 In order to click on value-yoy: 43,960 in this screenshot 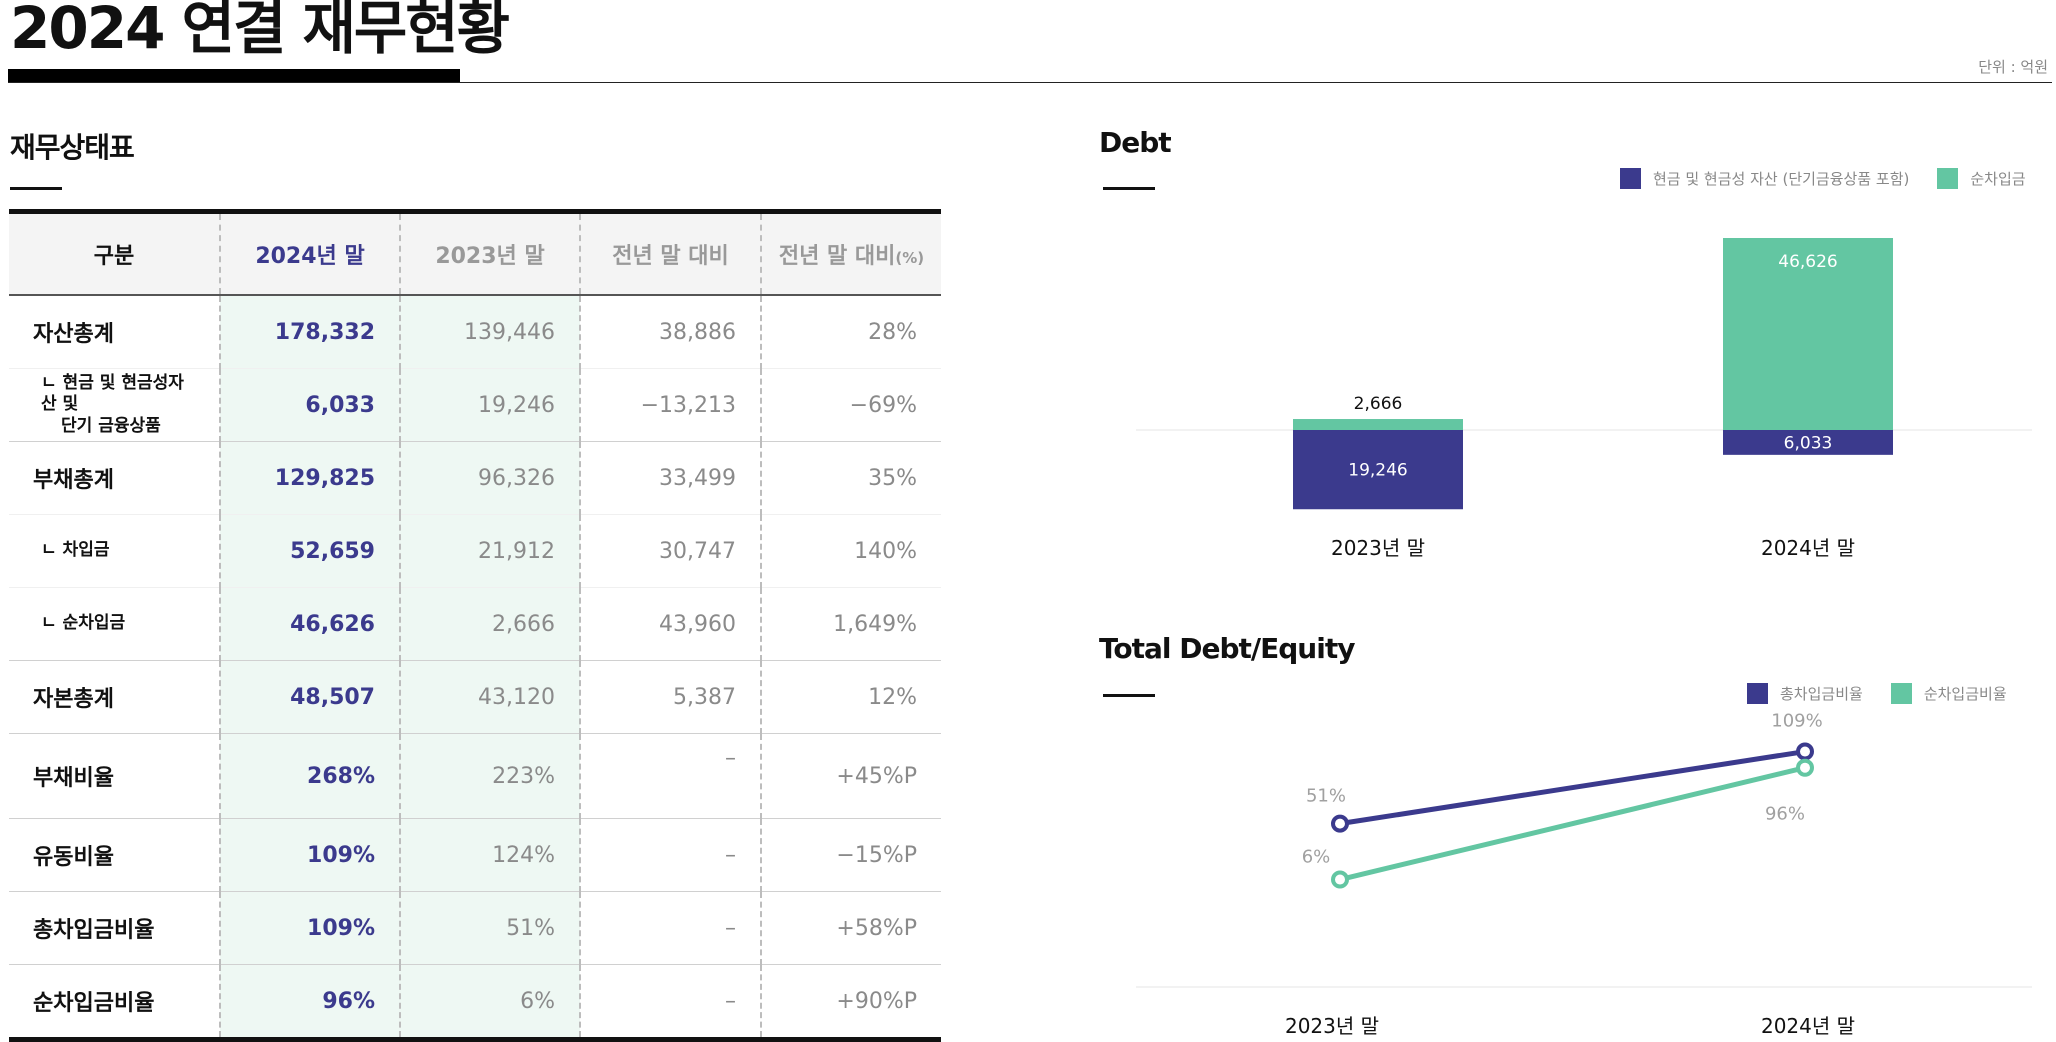, I will do `click(670, 624)`.